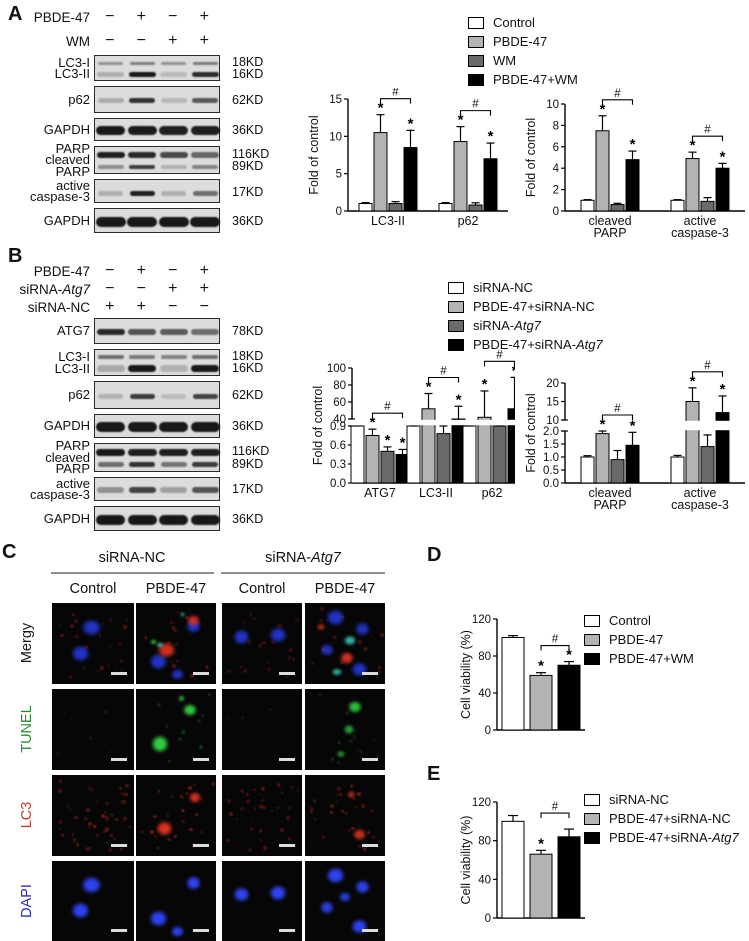  I want to click on y-tick-label: 0.3, so click(338, 465).